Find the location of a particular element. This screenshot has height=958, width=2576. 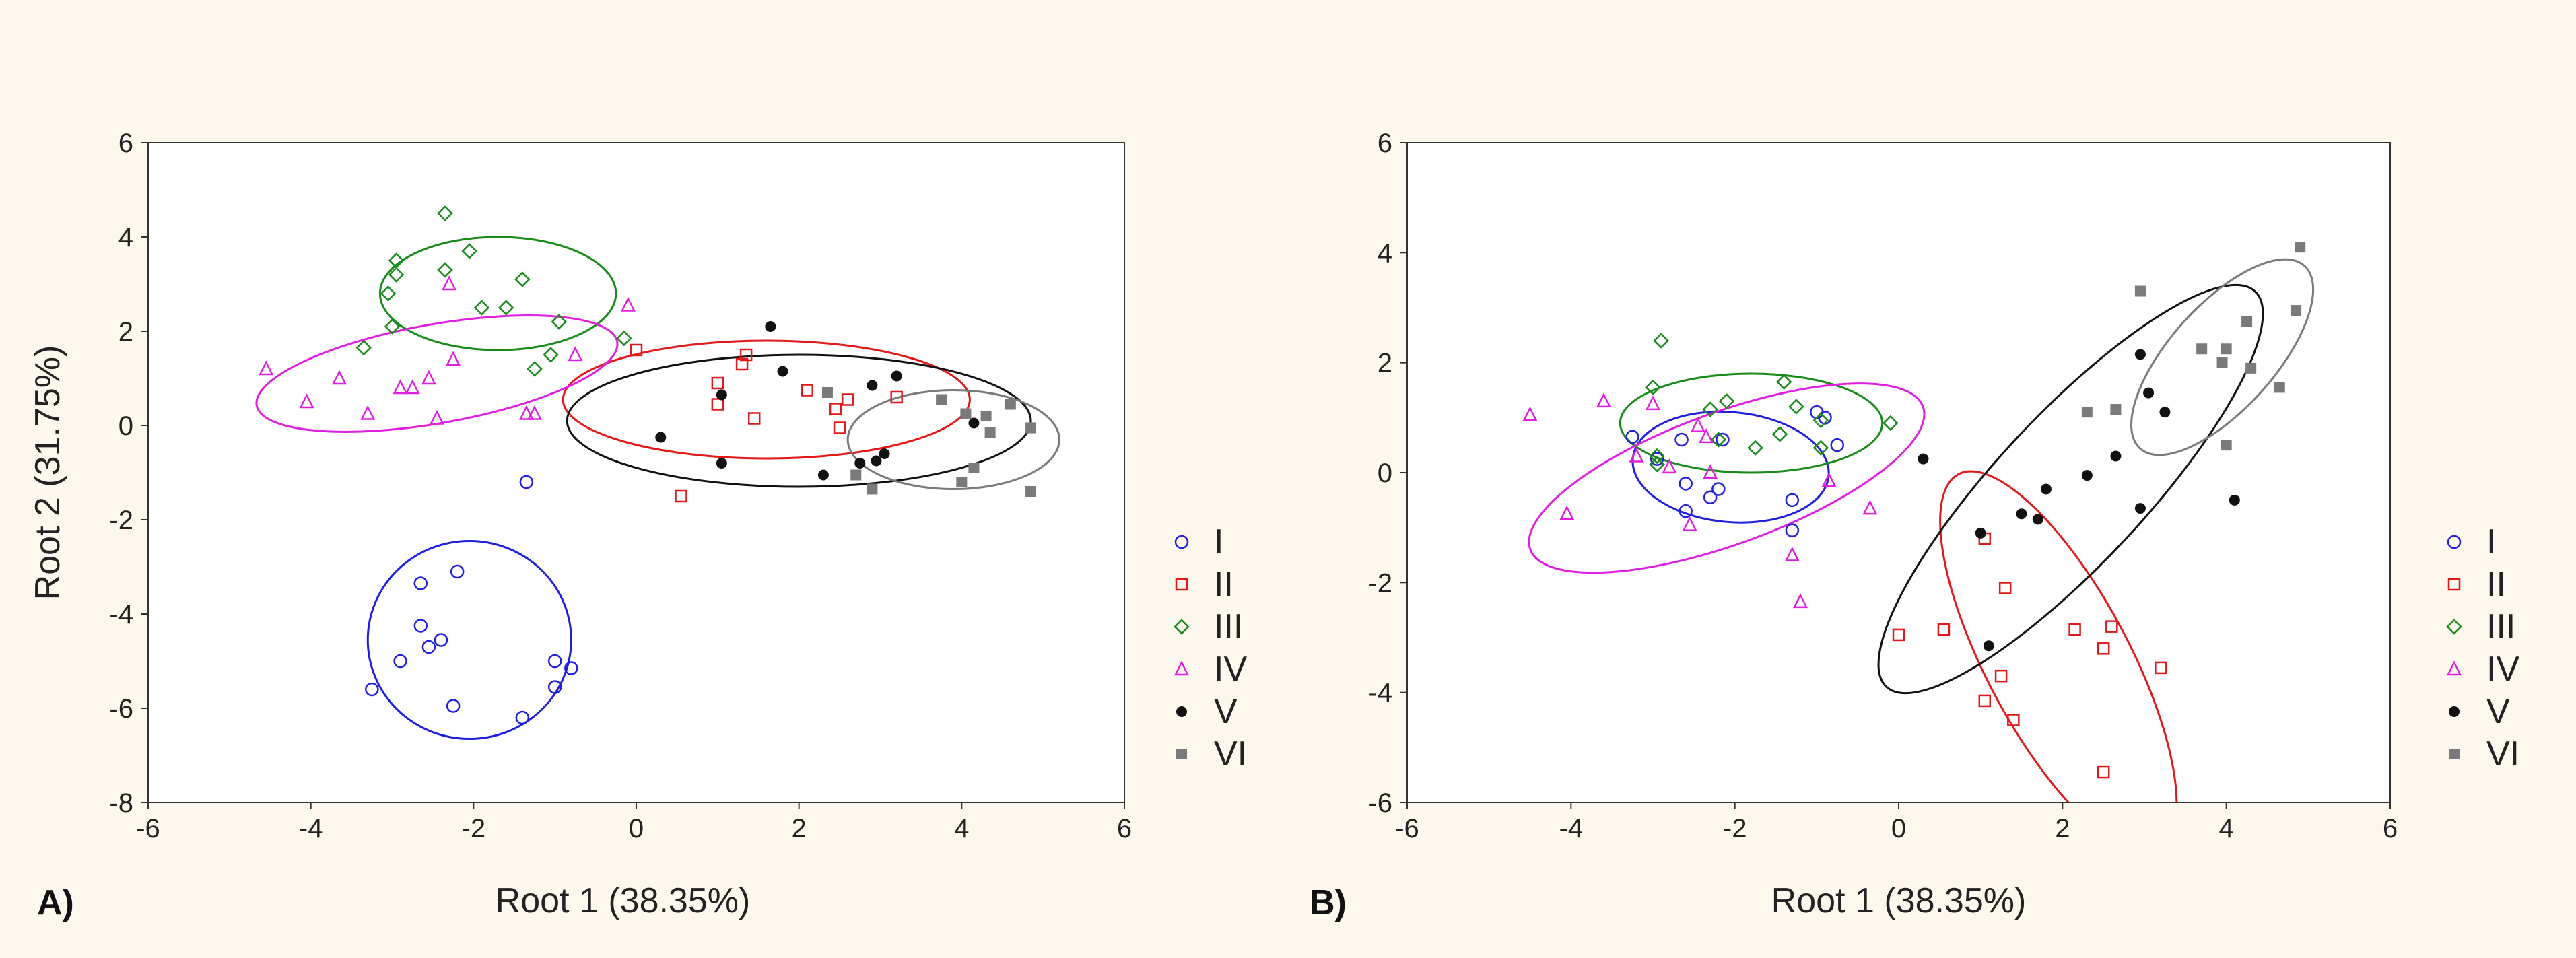

series-iv is located at coordinates (1700, 500).